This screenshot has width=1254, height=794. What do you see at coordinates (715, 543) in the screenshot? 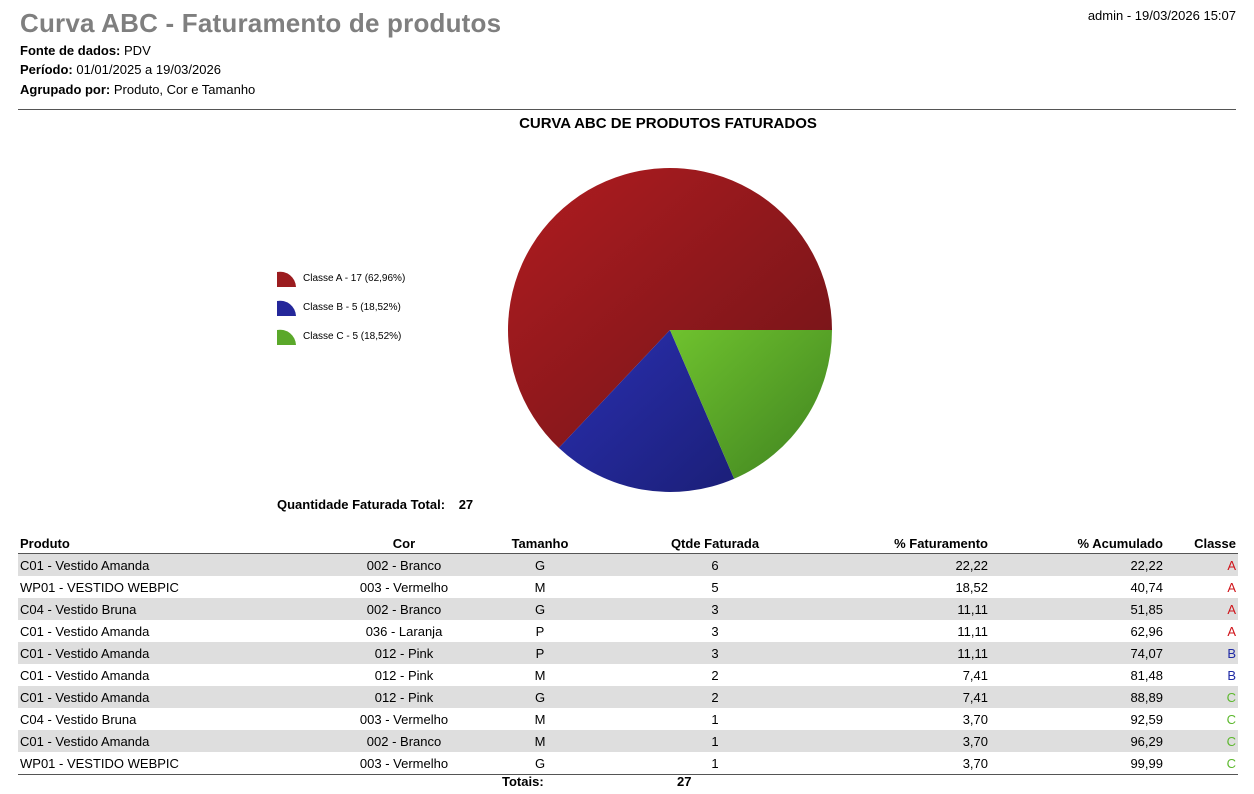
I see `column-header-qtde: Qtde Faturada` at bounding box center [715, 543].